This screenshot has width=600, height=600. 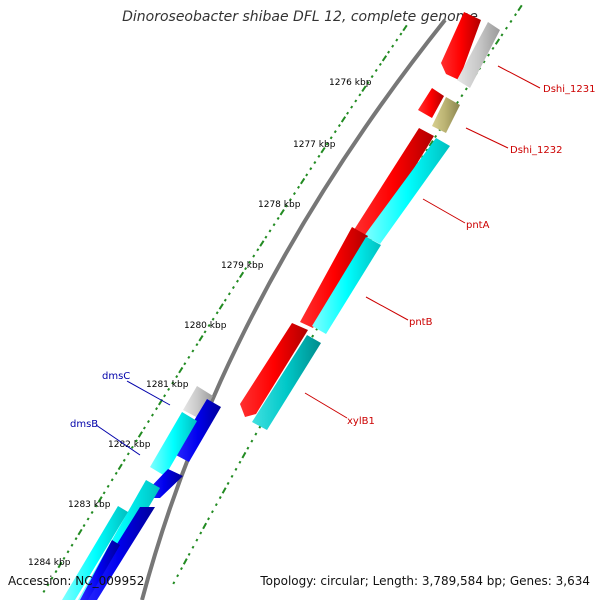 I want to click on tick-label-1283: 1283 kbp, so click(x=89, y=505).